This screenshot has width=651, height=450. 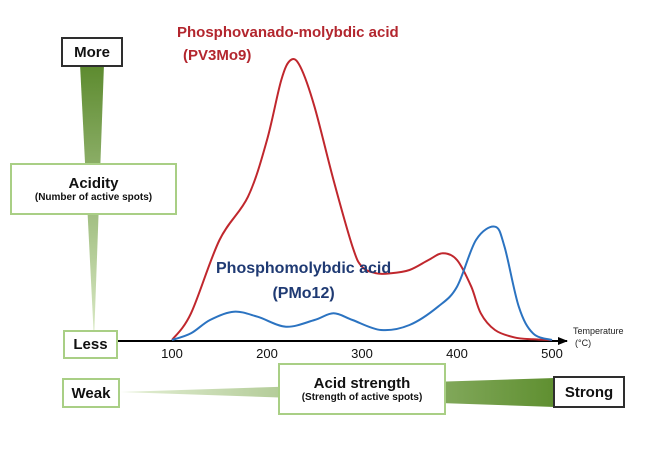 What do you see at coordinates (267, 353) in the screenshot?
I see `x-tick-label-200: 200` at bounding box center [267, 353].